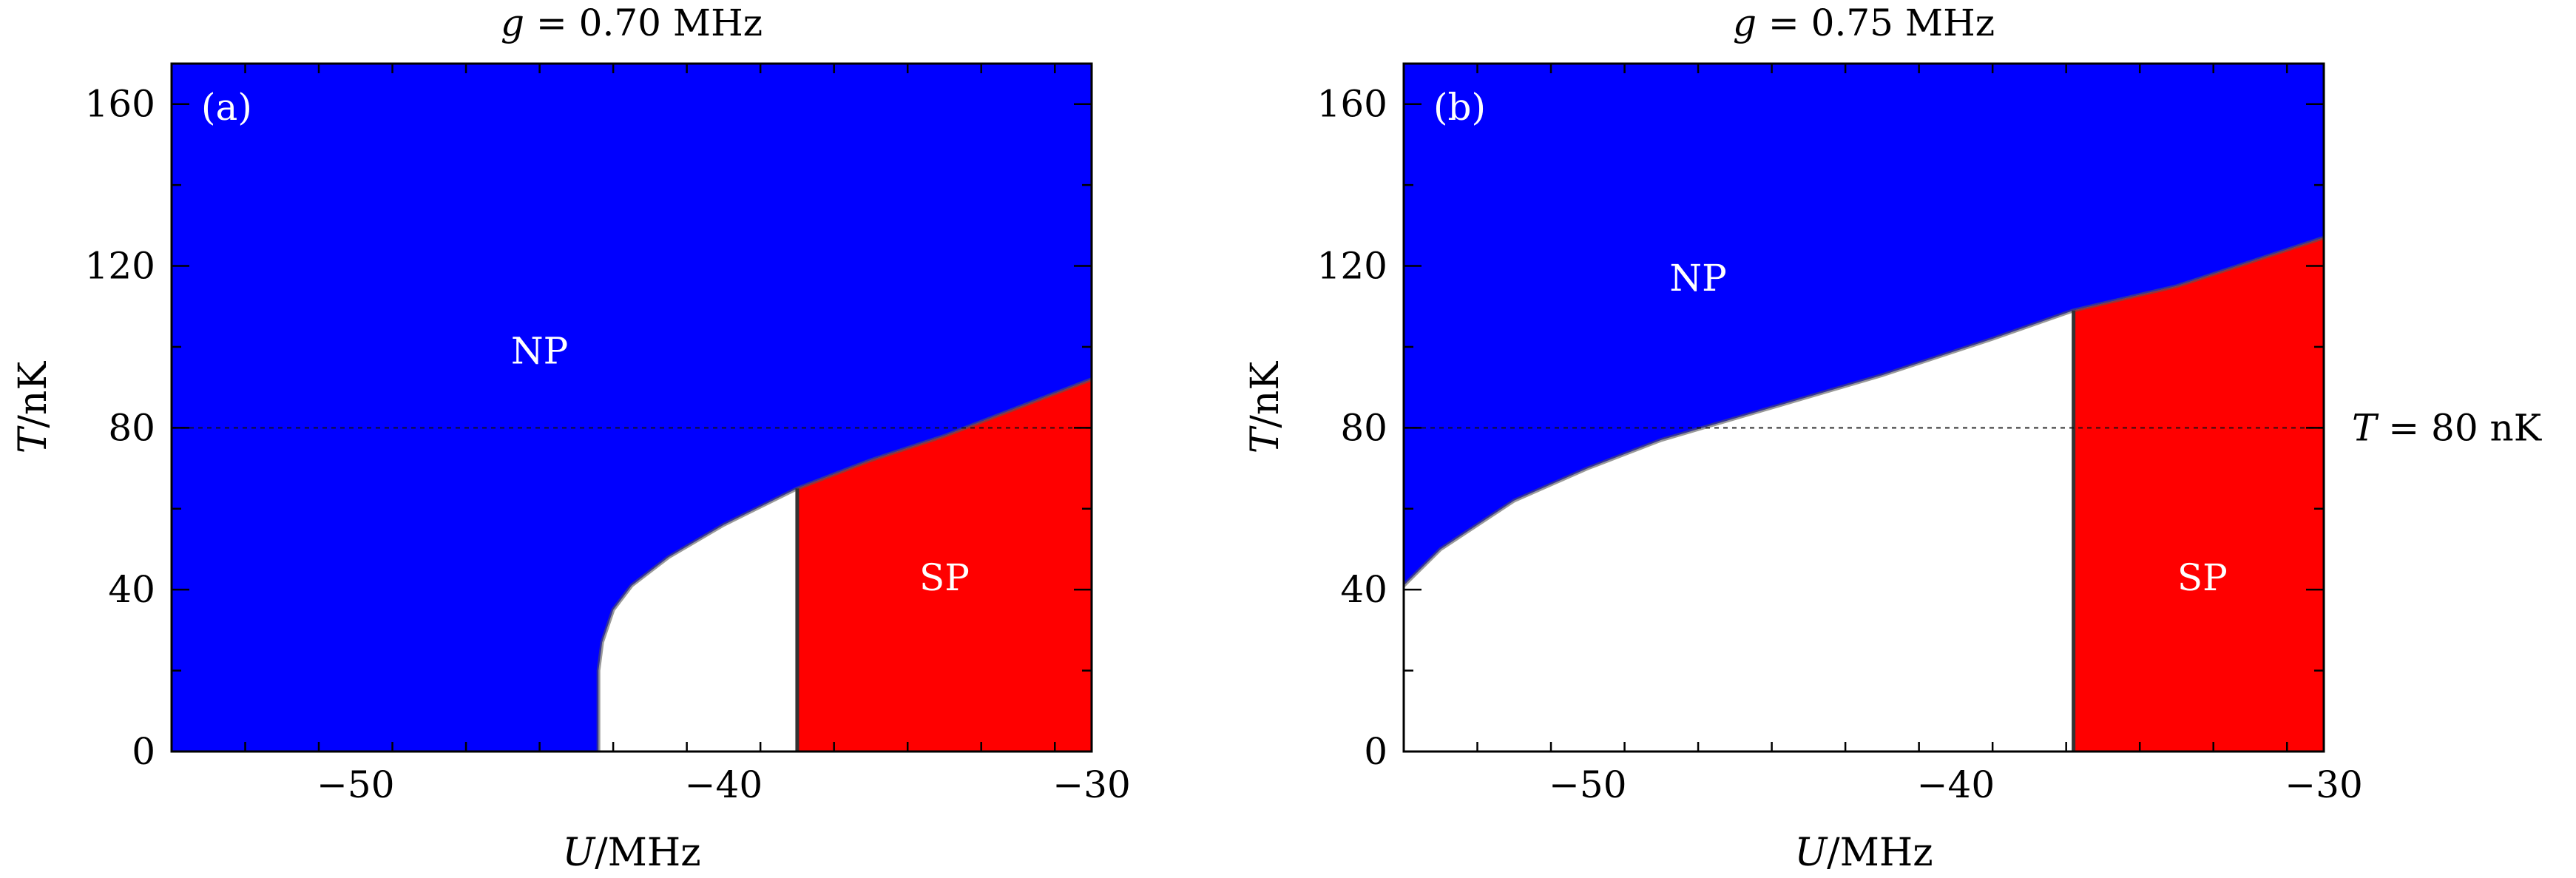  What do you see at coordinates (226, 107) in the screenshot?
I see `panel-label: (a)` at bounding box center [226, 107].